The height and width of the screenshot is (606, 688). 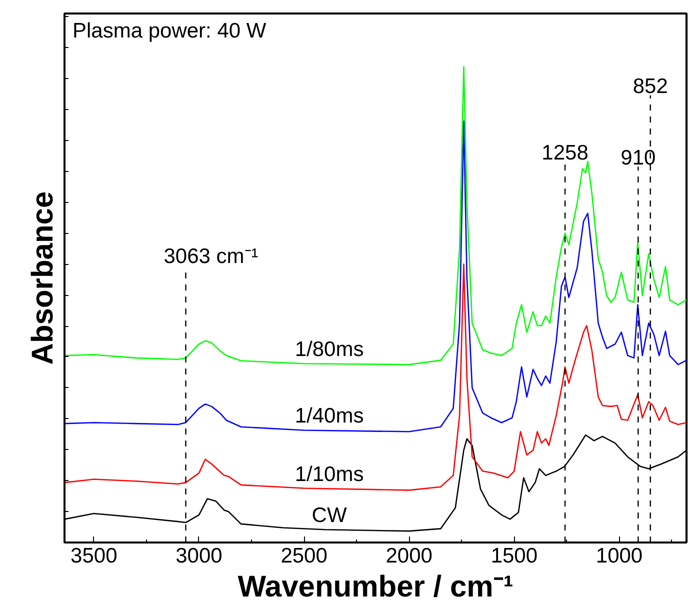 What do you see at coordinates (304, 556) in the screenshot?
I see `x-tick-label: 2500` at bounding box center [304, 556].